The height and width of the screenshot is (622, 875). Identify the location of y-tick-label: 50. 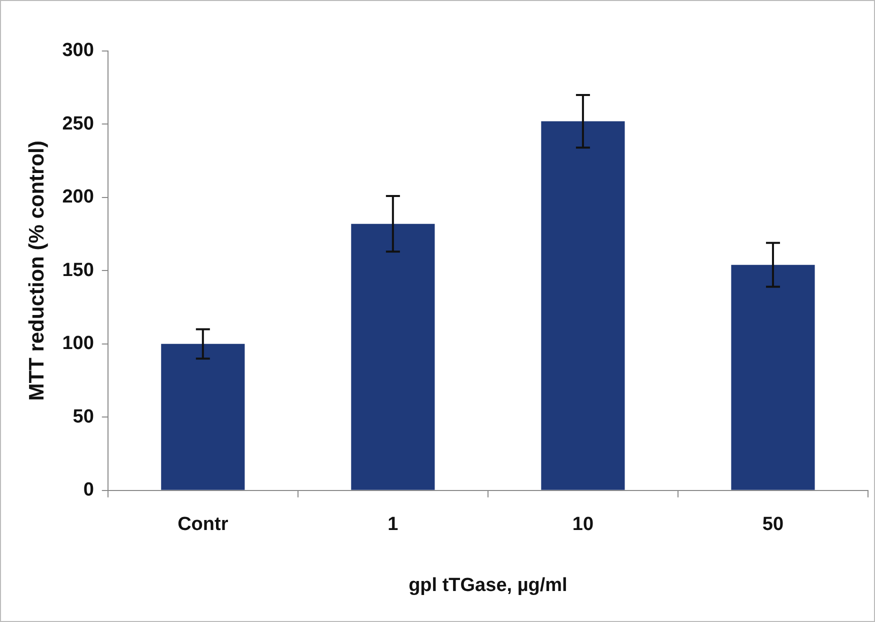
(83, 417).